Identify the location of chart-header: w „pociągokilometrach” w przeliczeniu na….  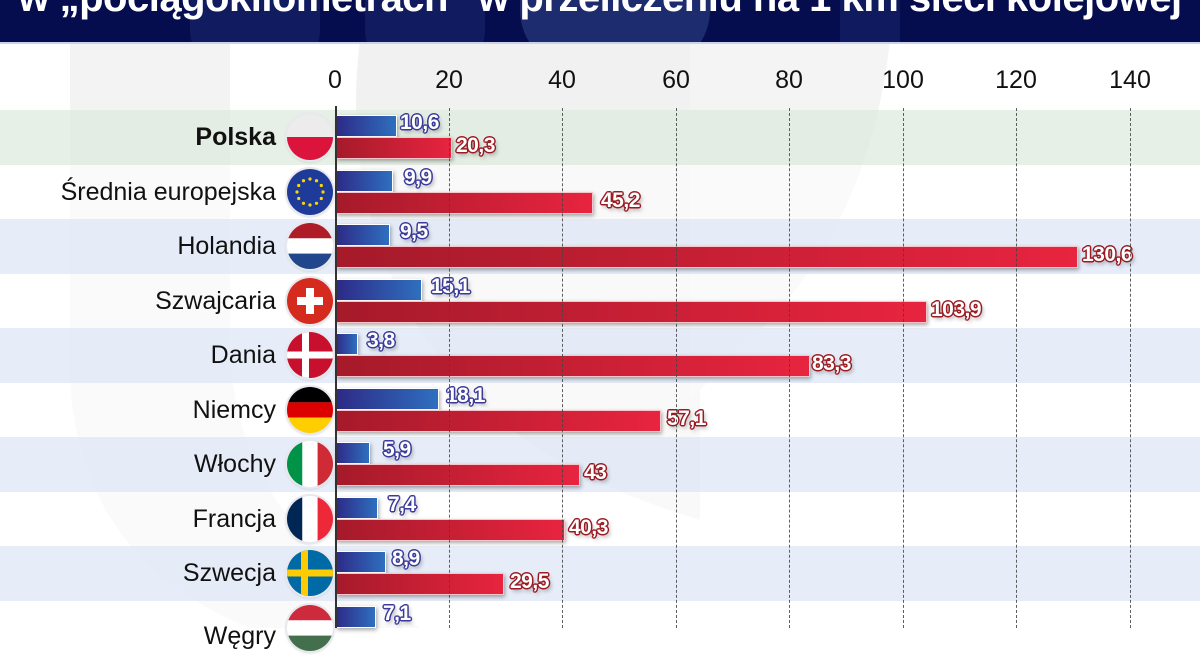
(600, 22).